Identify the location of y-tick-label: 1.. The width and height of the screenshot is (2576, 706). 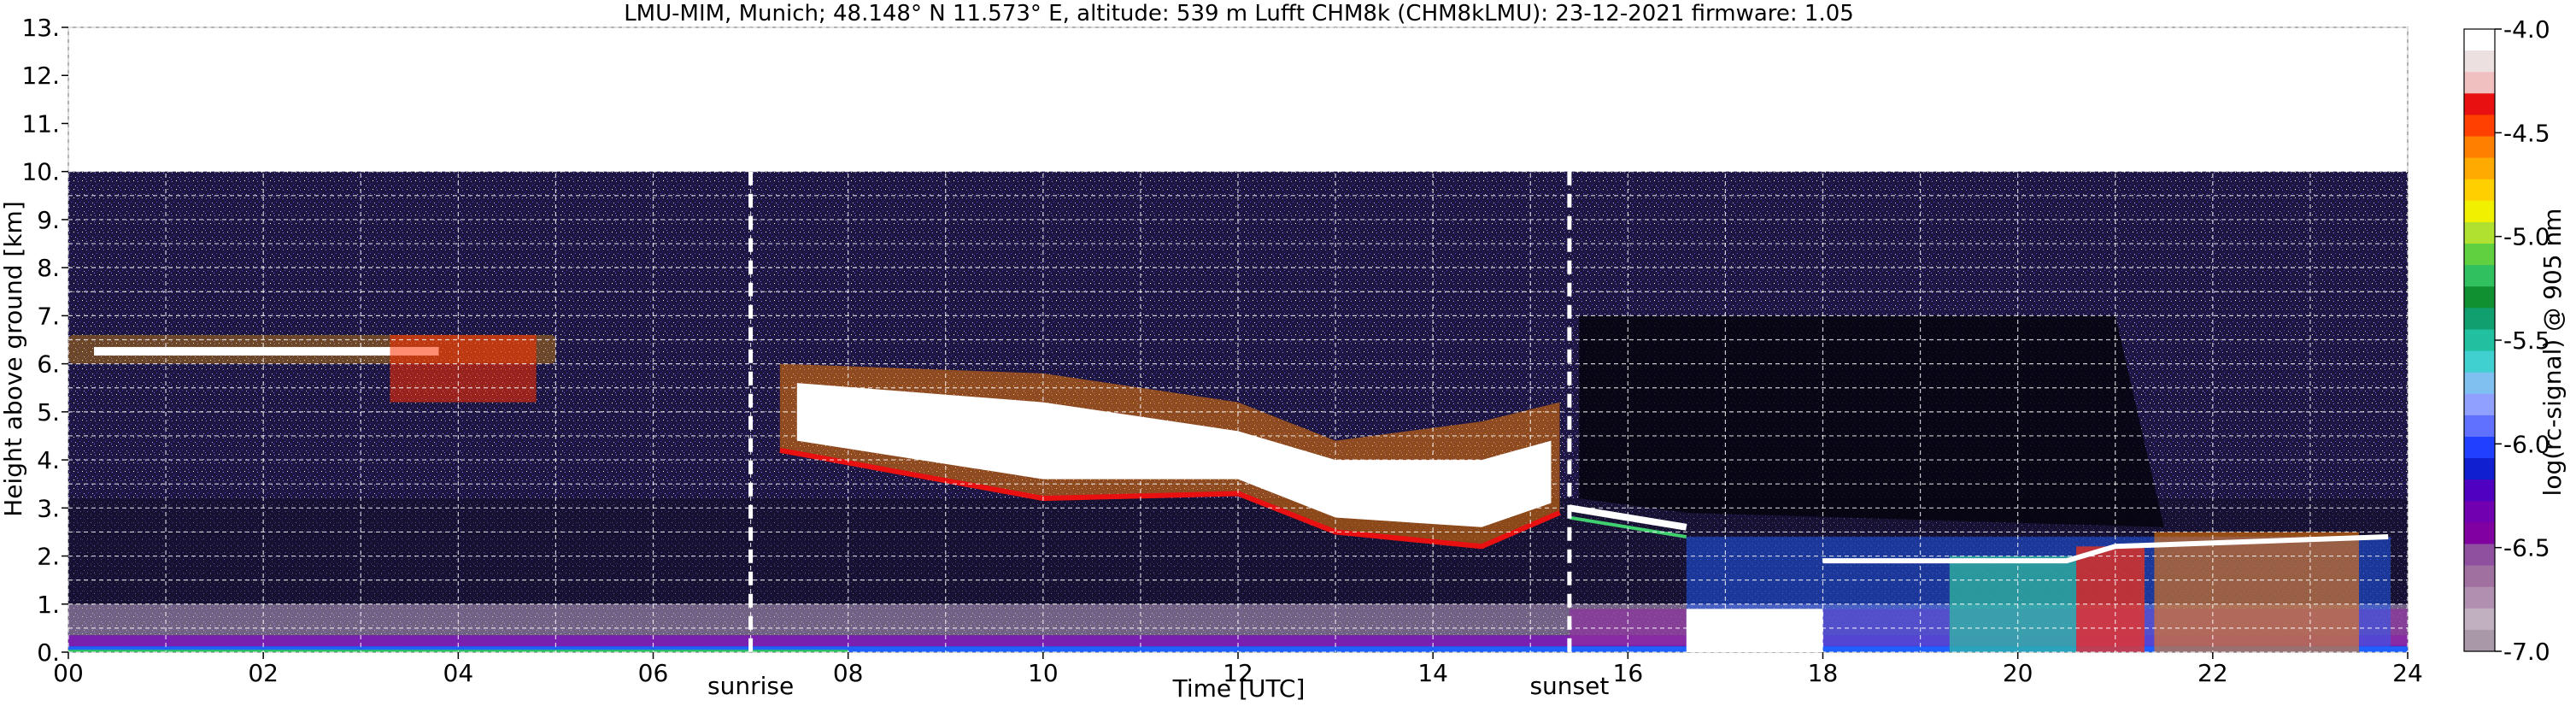
(48, 605).